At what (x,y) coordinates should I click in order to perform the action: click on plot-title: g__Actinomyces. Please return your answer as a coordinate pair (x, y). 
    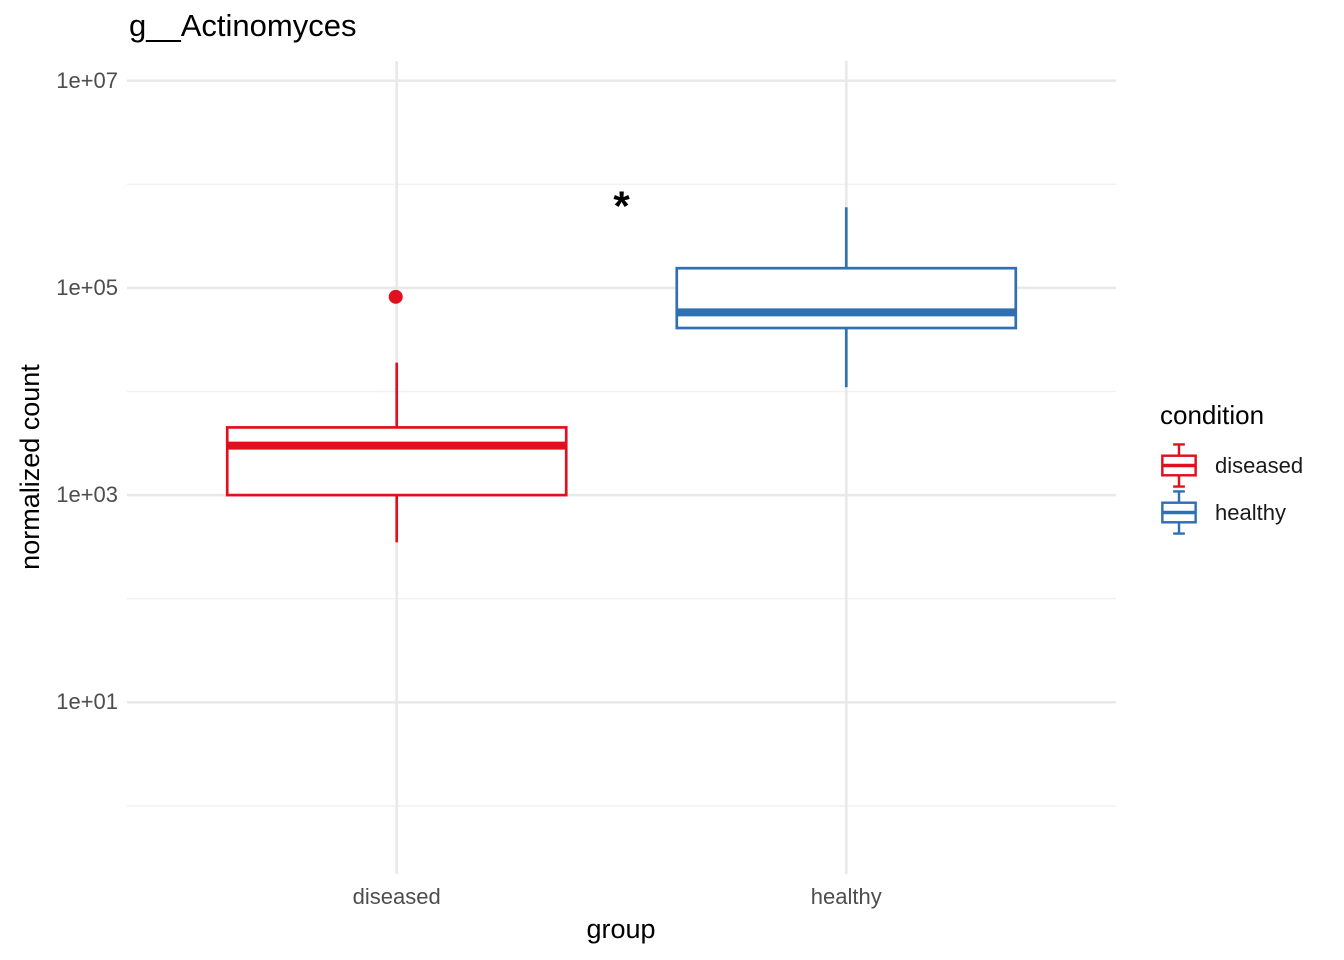
    Looking at the image, I should click on (243, 25).